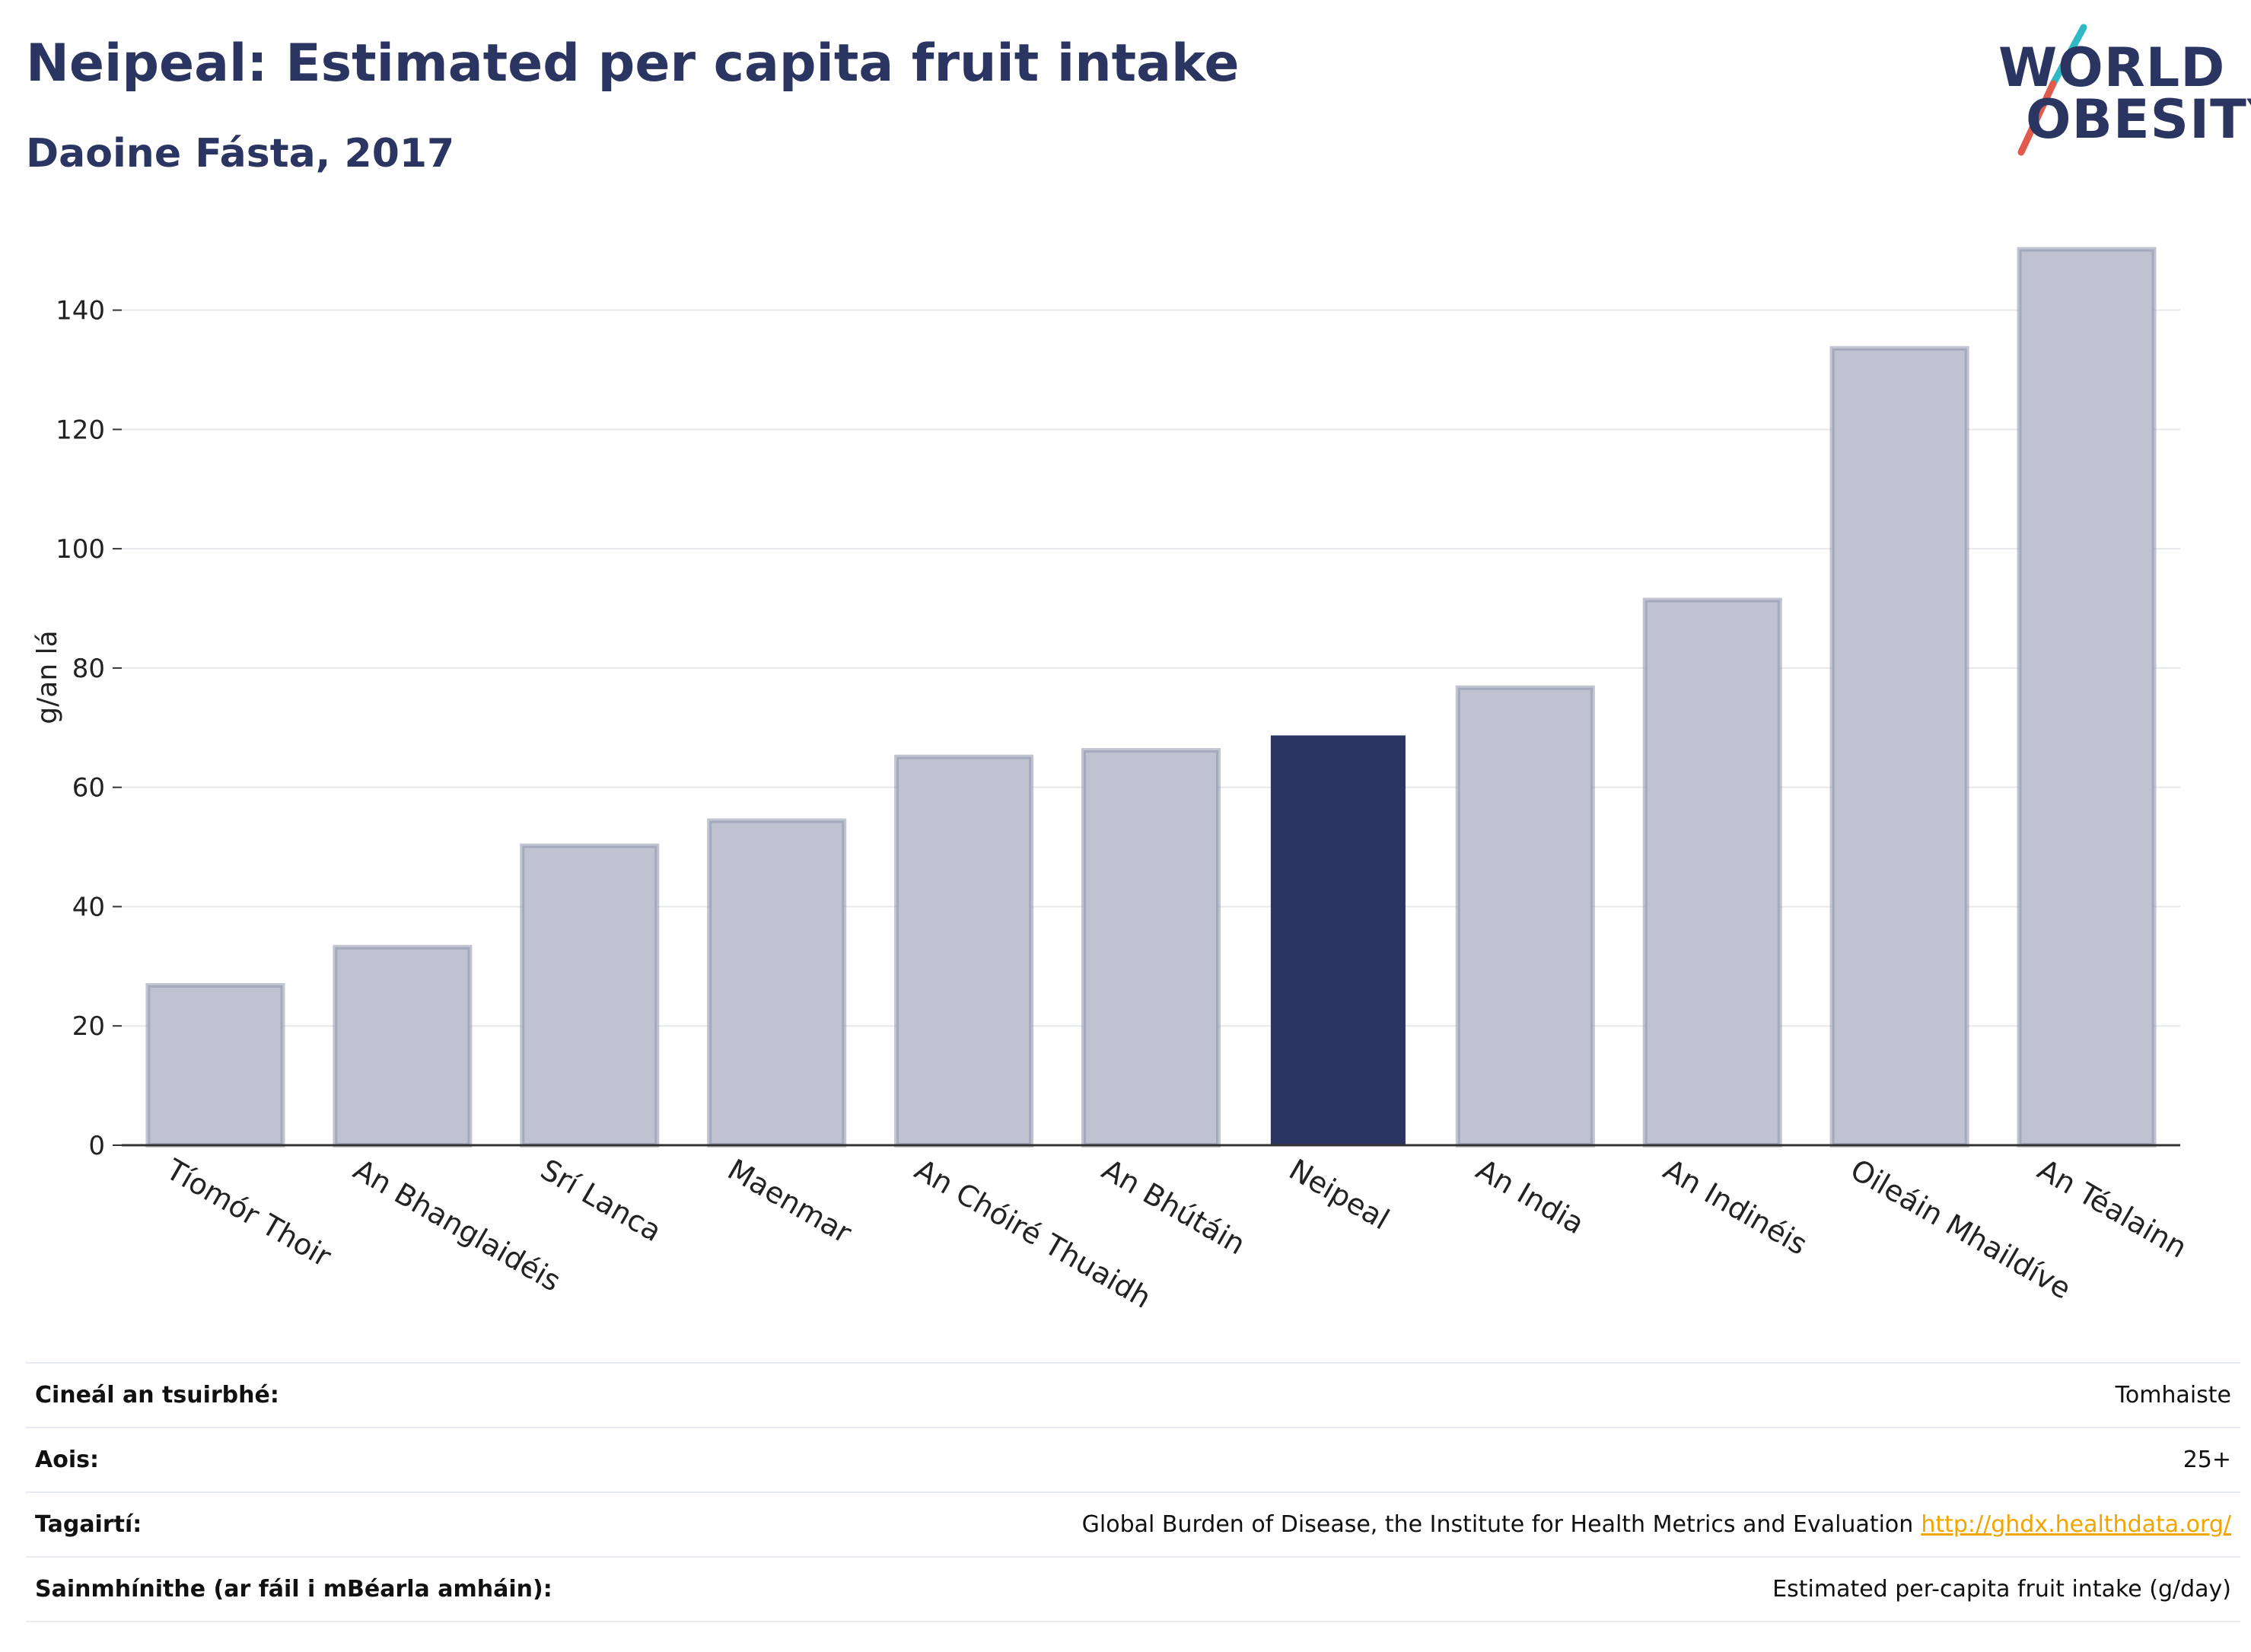 The width and height of the screenshot is (2251, 1652). I want to click on meta-label: Sainmhínithe (ar fáil i mBéarla amháin):, so click(293, 1589).